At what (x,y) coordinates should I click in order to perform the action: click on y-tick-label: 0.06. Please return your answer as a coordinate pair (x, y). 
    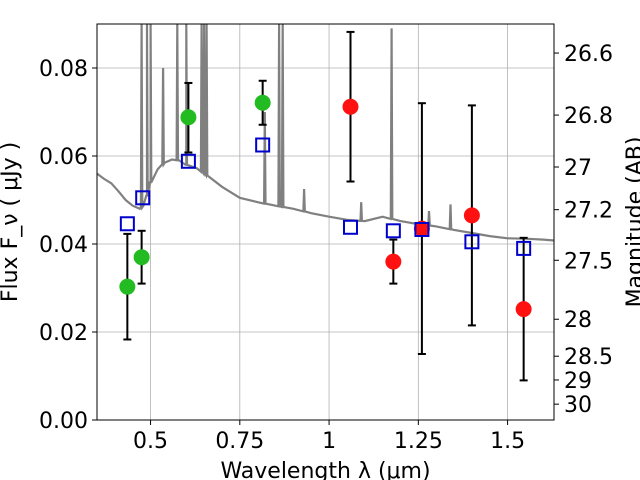
    Looking at the image, I should click on (63, 157).